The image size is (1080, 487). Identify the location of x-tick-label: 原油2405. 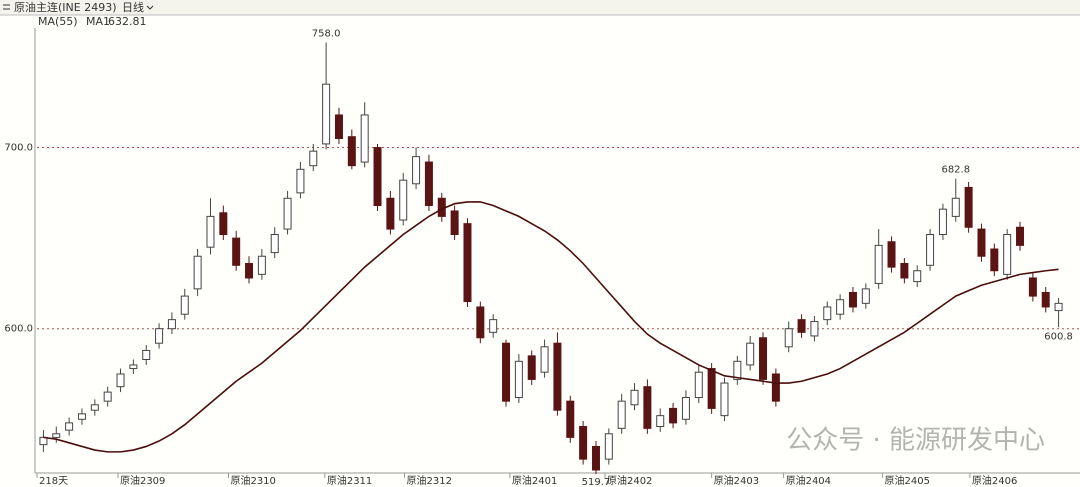
(907, 480).